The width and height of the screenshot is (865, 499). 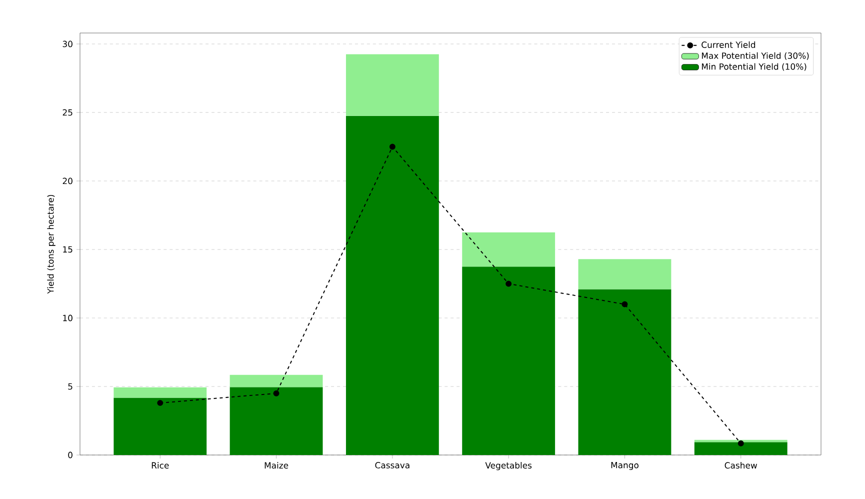 What do you see at coordinates (276, 465) in the screenshot?
I see `x-tick-label: Maize` at bounding box center [276, 465].